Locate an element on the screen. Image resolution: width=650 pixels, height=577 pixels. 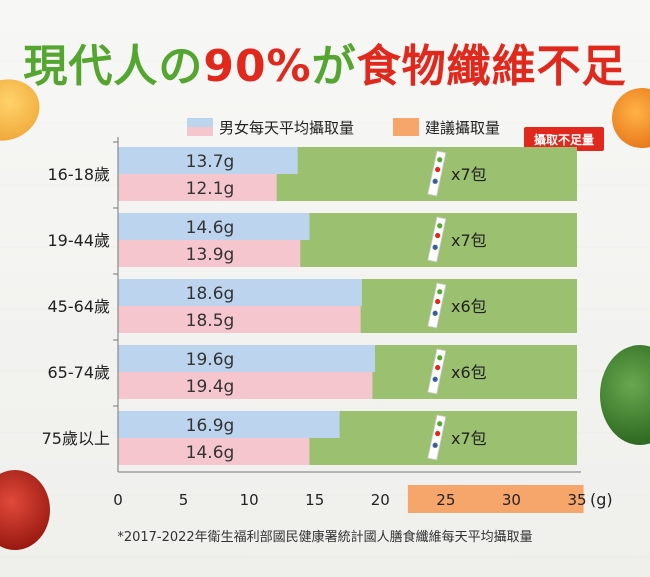
pack-count-2: x6包 is located at coordinates (469, 306).